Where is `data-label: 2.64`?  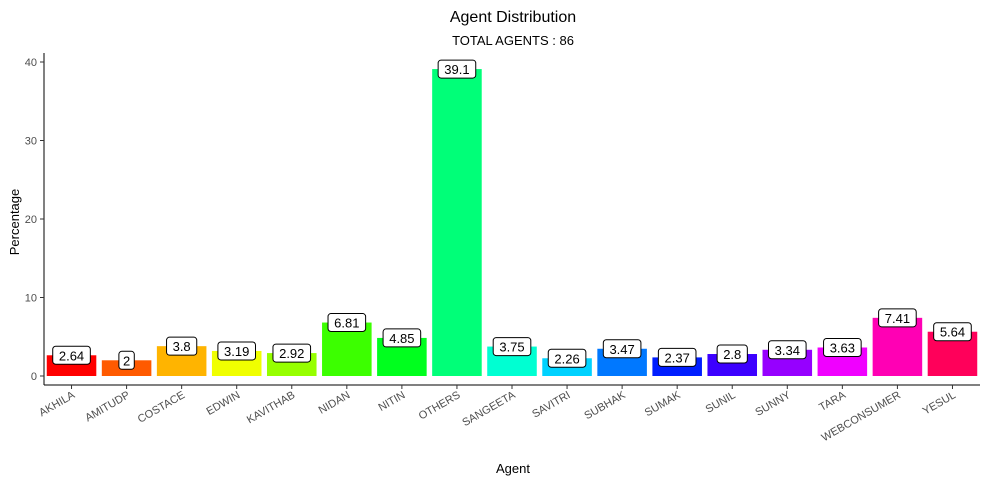
data-label: 2.64 is located at coordinates (71, 355).